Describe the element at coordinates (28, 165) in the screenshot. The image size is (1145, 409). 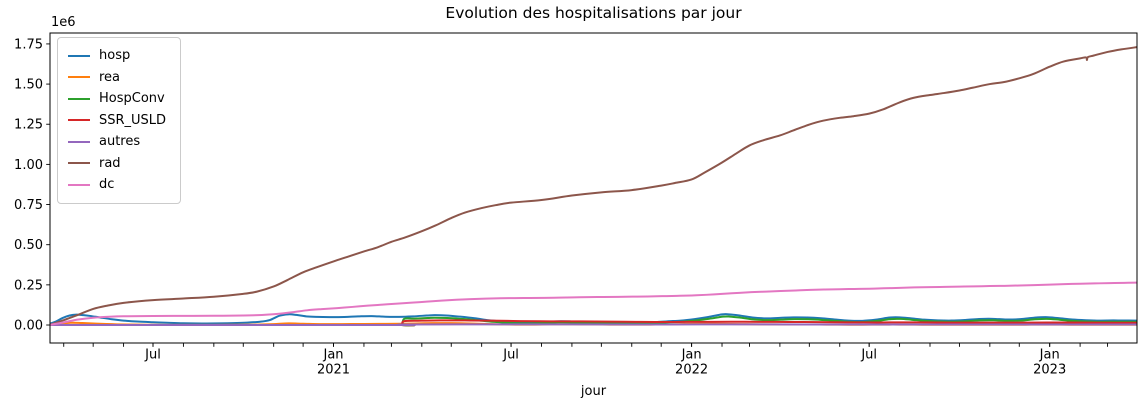
I see `y-tick-label: 1.00` at that location.